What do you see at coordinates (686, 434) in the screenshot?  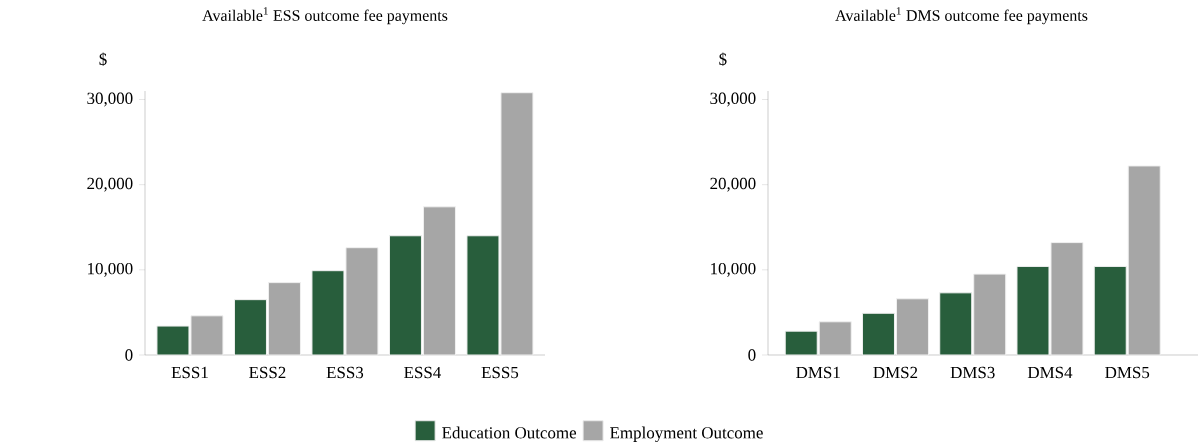 I see `legend-label: Employment Outcome` at bounding box center [686, 434].